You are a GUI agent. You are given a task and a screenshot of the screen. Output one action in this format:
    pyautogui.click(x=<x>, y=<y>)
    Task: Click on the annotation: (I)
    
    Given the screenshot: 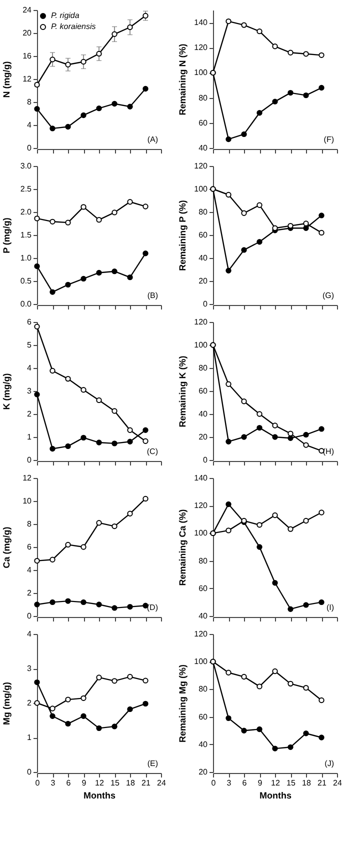 What is the action you would take?
    pyautogui.click(x=330, y=607)
    